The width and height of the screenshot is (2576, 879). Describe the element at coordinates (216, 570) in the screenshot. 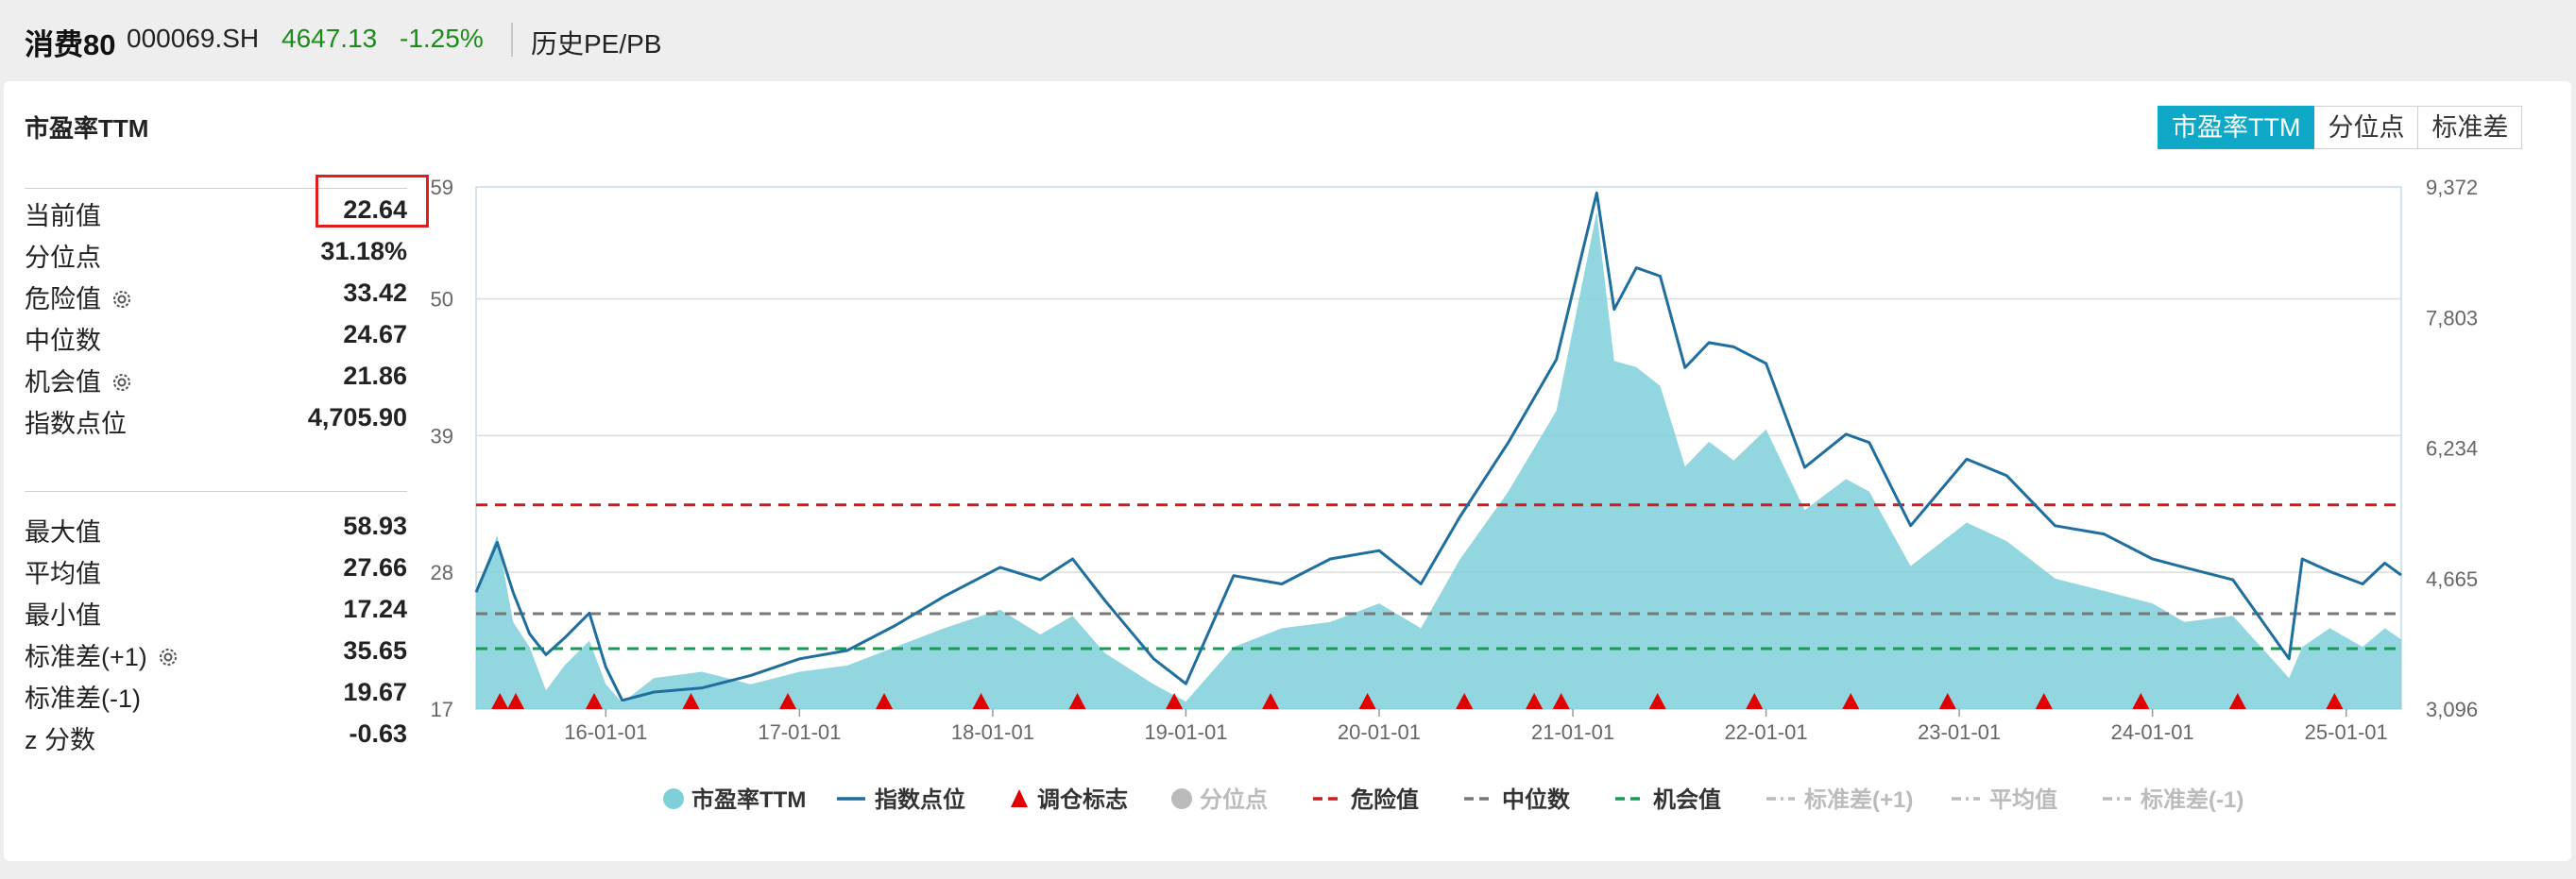

I see `stat-mean: 平均值 27.66` at that location.